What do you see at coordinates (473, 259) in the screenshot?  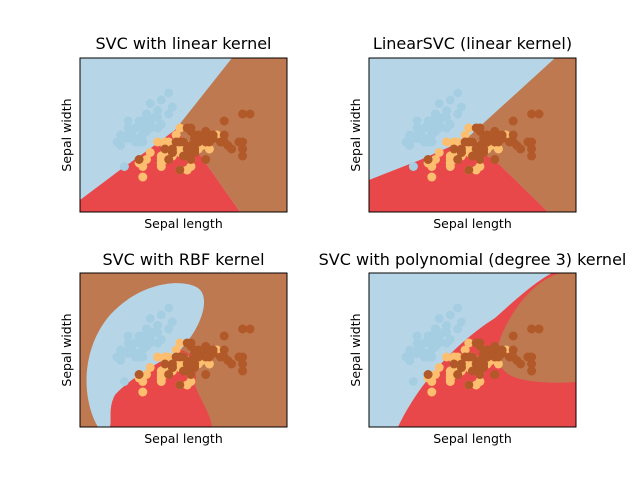 I see `chart-title: SVC with polynomial (degree 3) kernel` at bounding box center [473, 259].